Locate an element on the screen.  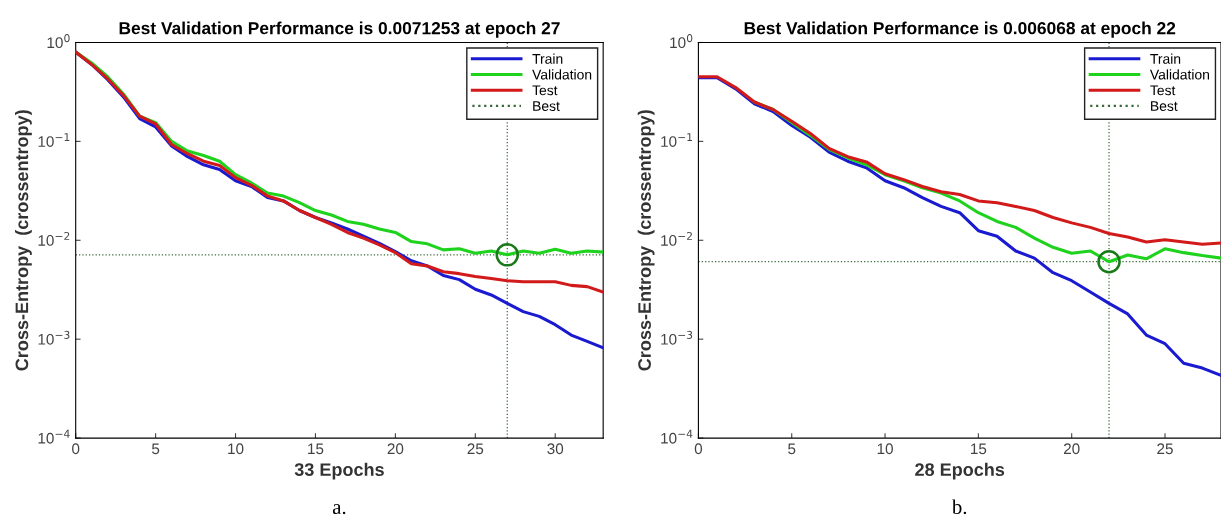
x-axis-title: 33 Epochs is located at coordinates (339, 471).